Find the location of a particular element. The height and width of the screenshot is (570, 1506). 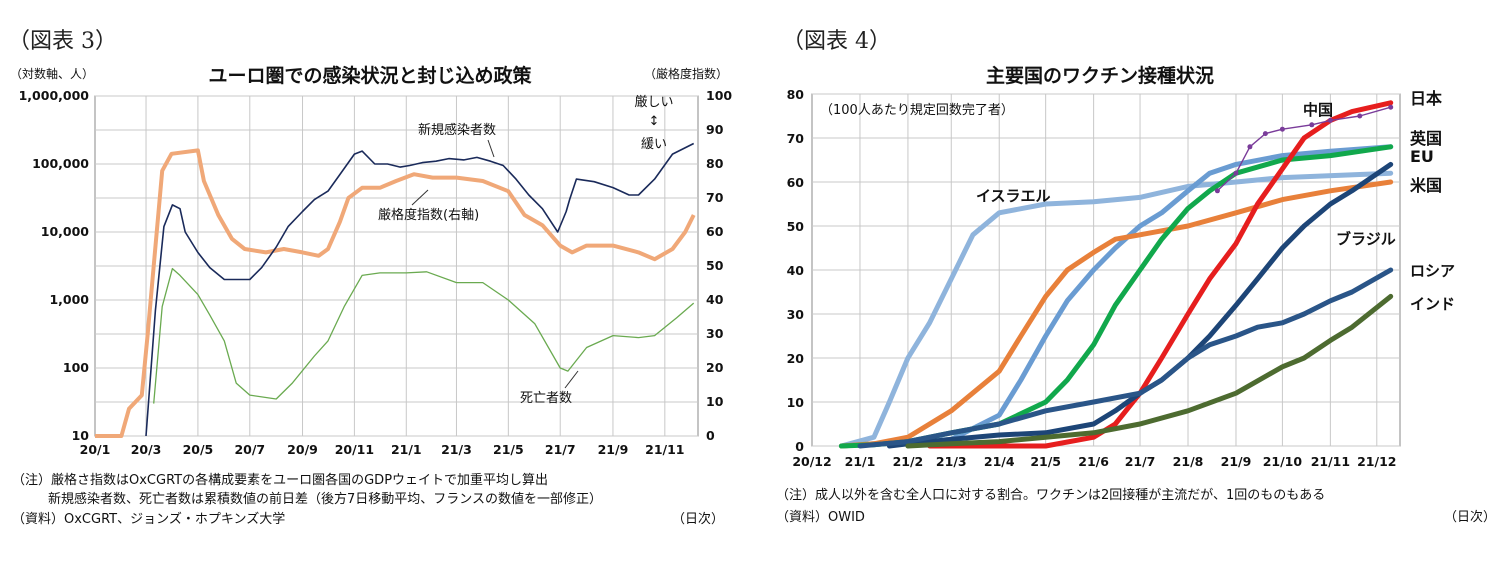

left-source: （資料）OxCGRT、ジョンズ・ホプキンズ大学 is located at coordinates (148, 519).